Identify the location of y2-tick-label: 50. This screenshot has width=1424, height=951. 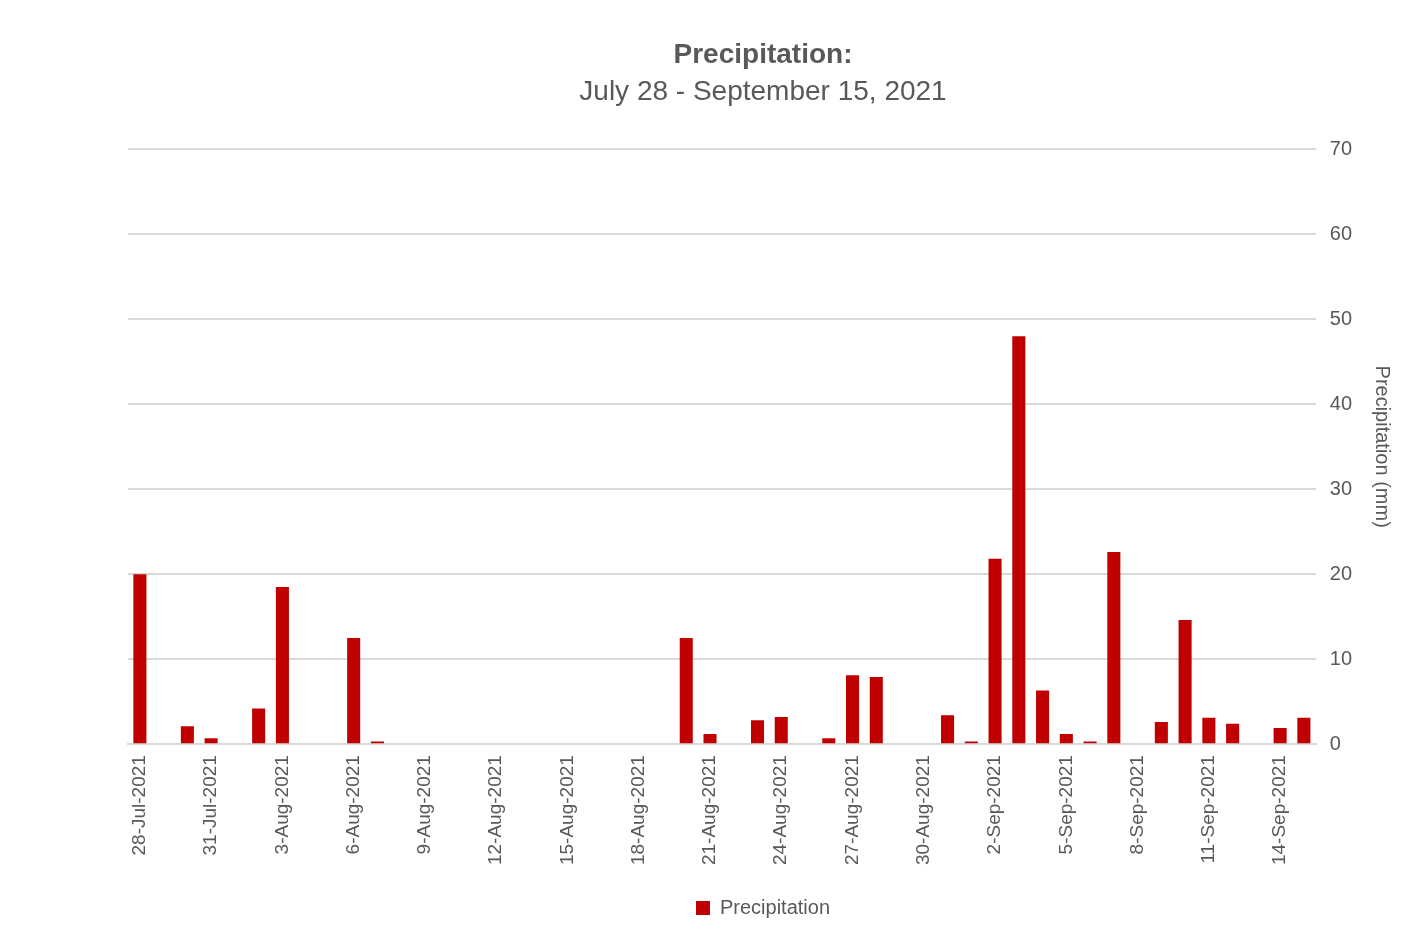
(1340, 317).